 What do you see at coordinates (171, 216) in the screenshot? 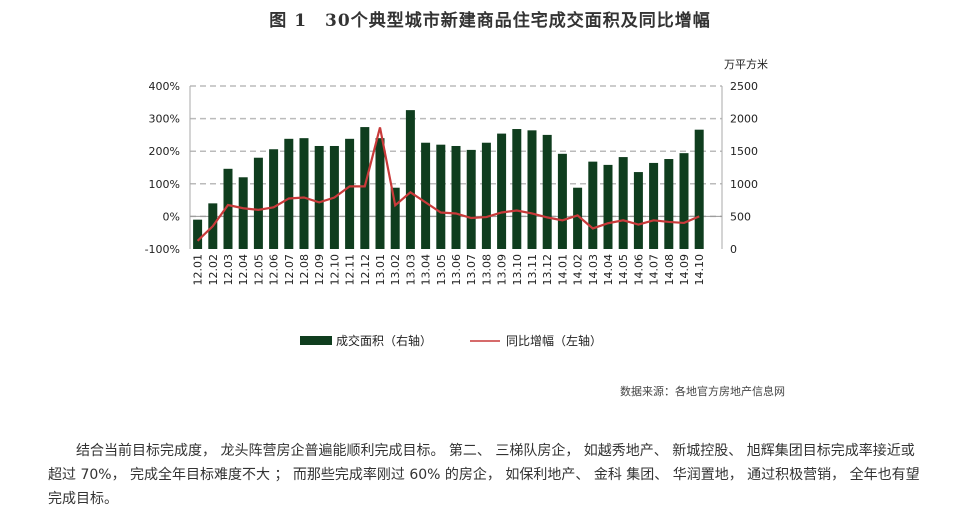
I see `left-tick-label: 0%` at bounding box center [171, 216].